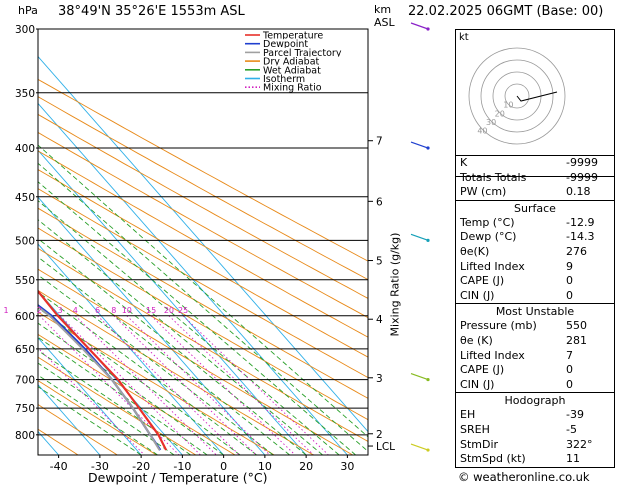 The width and height of the screenshot is (629, 486). What do you see at coordinates (379, 202) in the screenshot?
I see `km-tick-label: 6` at bounding box center [379, 202].